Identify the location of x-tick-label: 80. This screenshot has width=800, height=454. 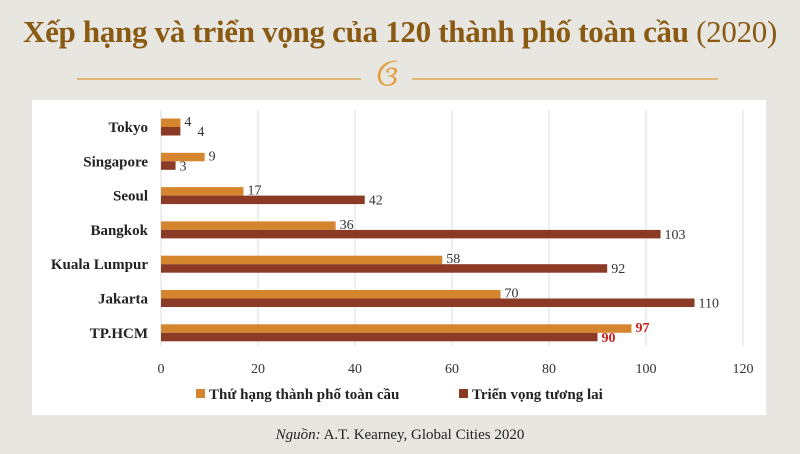
(549, 369).